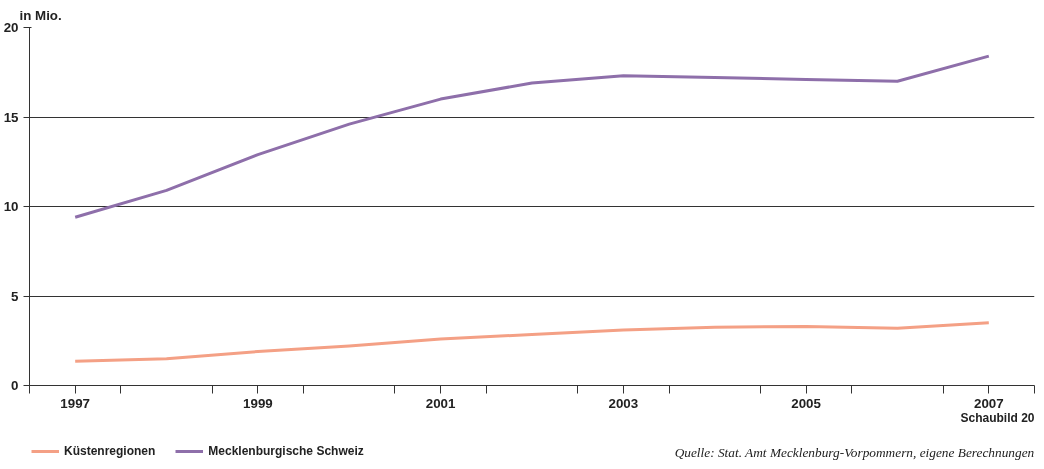 The image size is (1044, 469). I want to click on line-series, so click(532, 342).